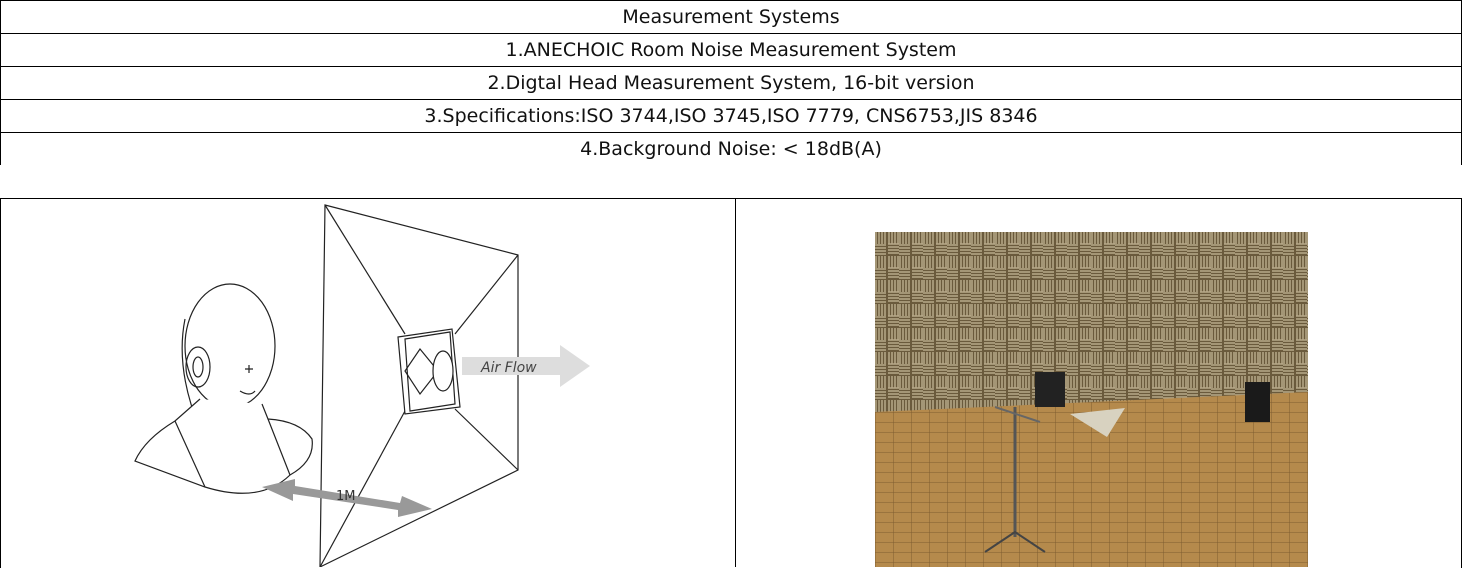 Image resolution: width=1462 pixels, height=568 pixels. Describe the element at coordinates (230, 346) in the screenshot. I see `head` at that location.